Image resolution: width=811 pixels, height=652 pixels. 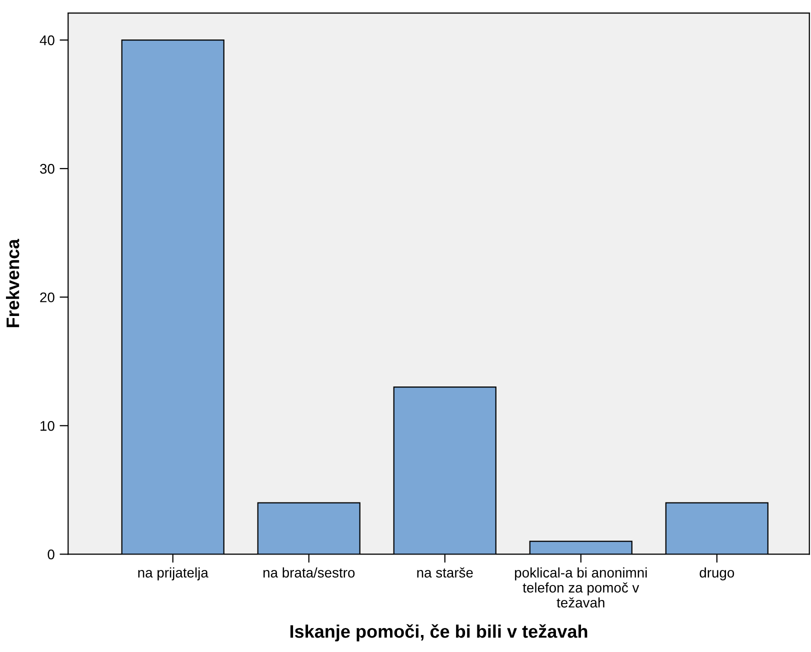 I want to click on x-axis-title: Iskanje pomoči, če bi bili v težavah, so click(x=439, y=633).